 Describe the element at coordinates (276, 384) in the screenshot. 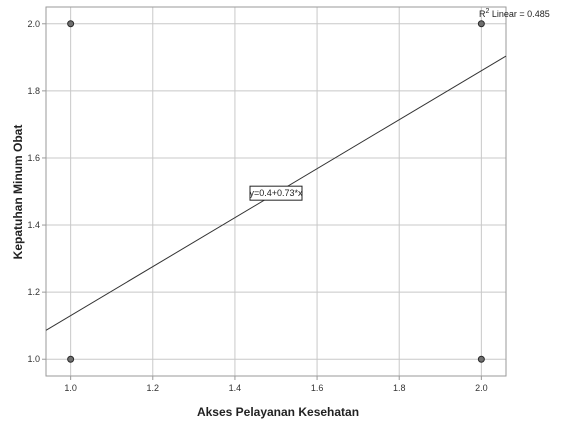

I see `x-axis-ticks: 1.0 1.2 1.4 1.6 1.8 2.0` at that location.